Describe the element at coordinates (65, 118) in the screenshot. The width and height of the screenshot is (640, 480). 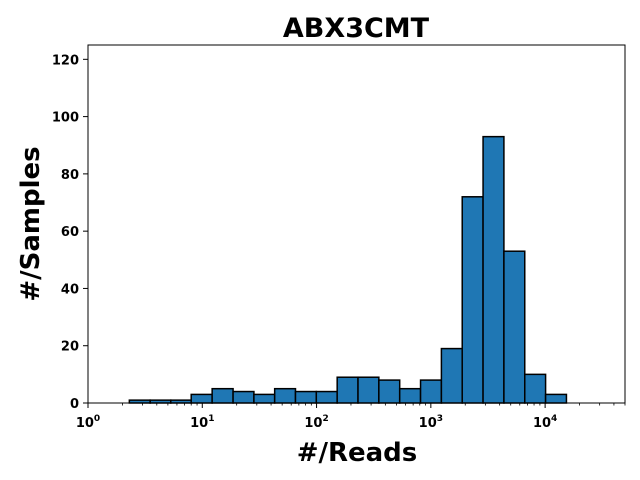
I see `y-tick-label: 100` at that location.